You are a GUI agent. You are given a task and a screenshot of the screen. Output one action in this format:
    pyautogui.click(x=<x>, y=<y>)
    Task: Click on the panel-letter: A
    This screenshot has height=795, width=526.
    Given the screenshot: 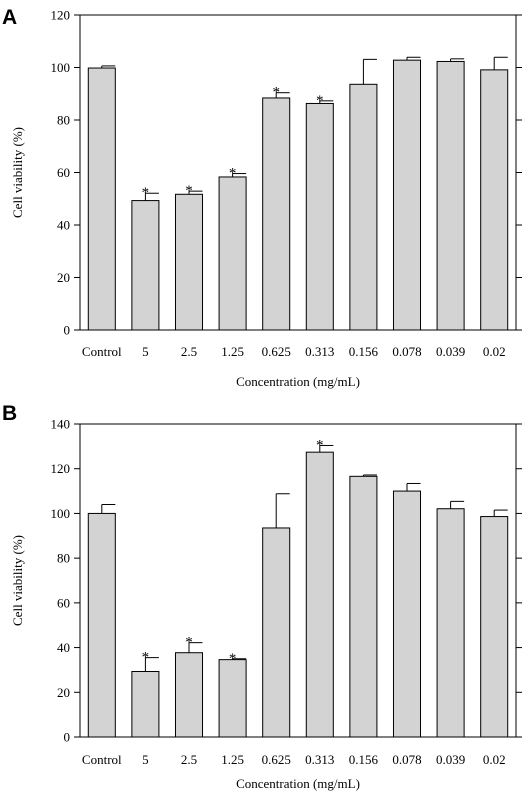 What is the action you would take?
    pyautogui.click(x=9, y=17)
    